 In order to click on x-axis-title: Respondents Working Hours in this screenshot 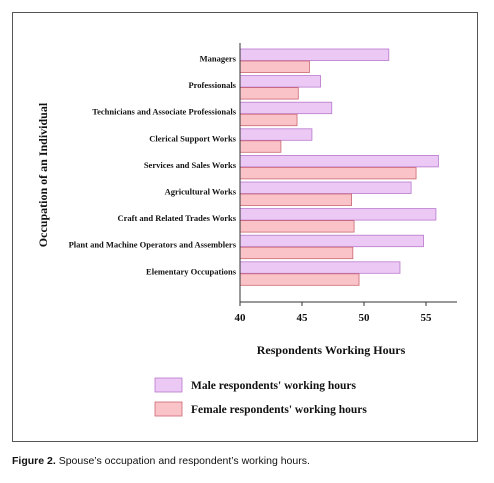, I will do `click(331, 350)`.